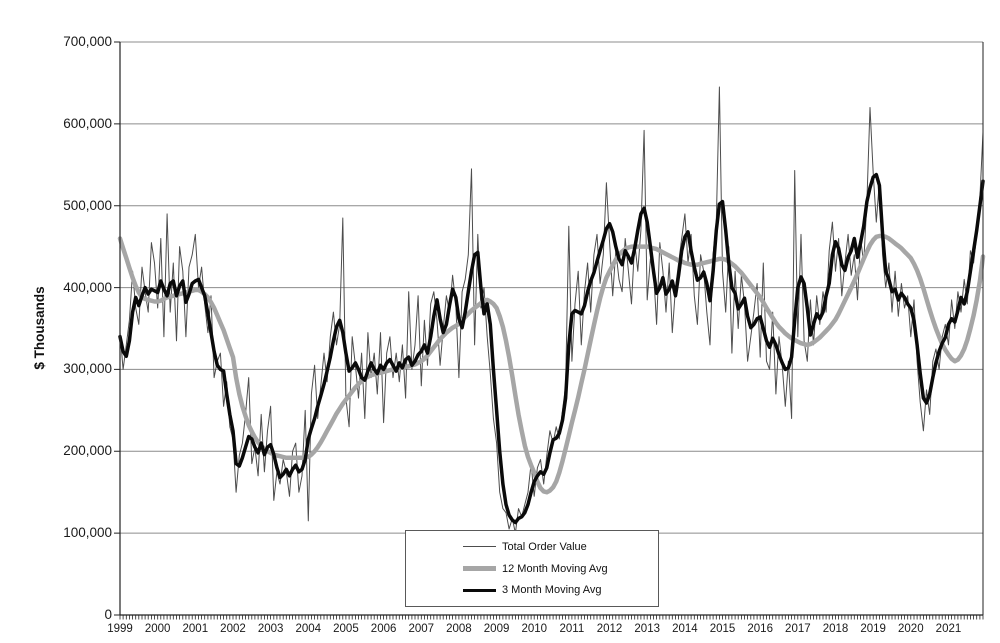  Describe the element at coordinates (479, 590) in the screenshot. I see `legend-line-sample-black-icon` at that location.